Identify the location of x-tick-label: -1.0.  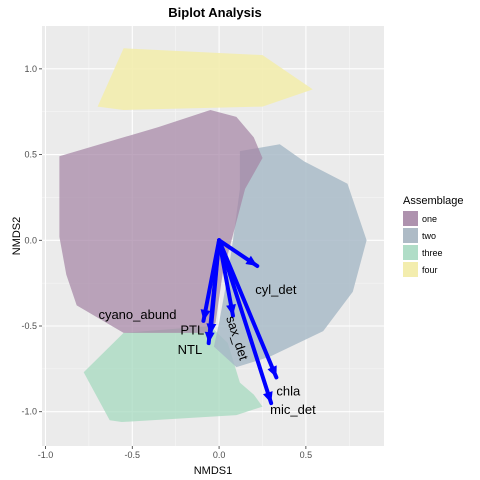
(46, 455).